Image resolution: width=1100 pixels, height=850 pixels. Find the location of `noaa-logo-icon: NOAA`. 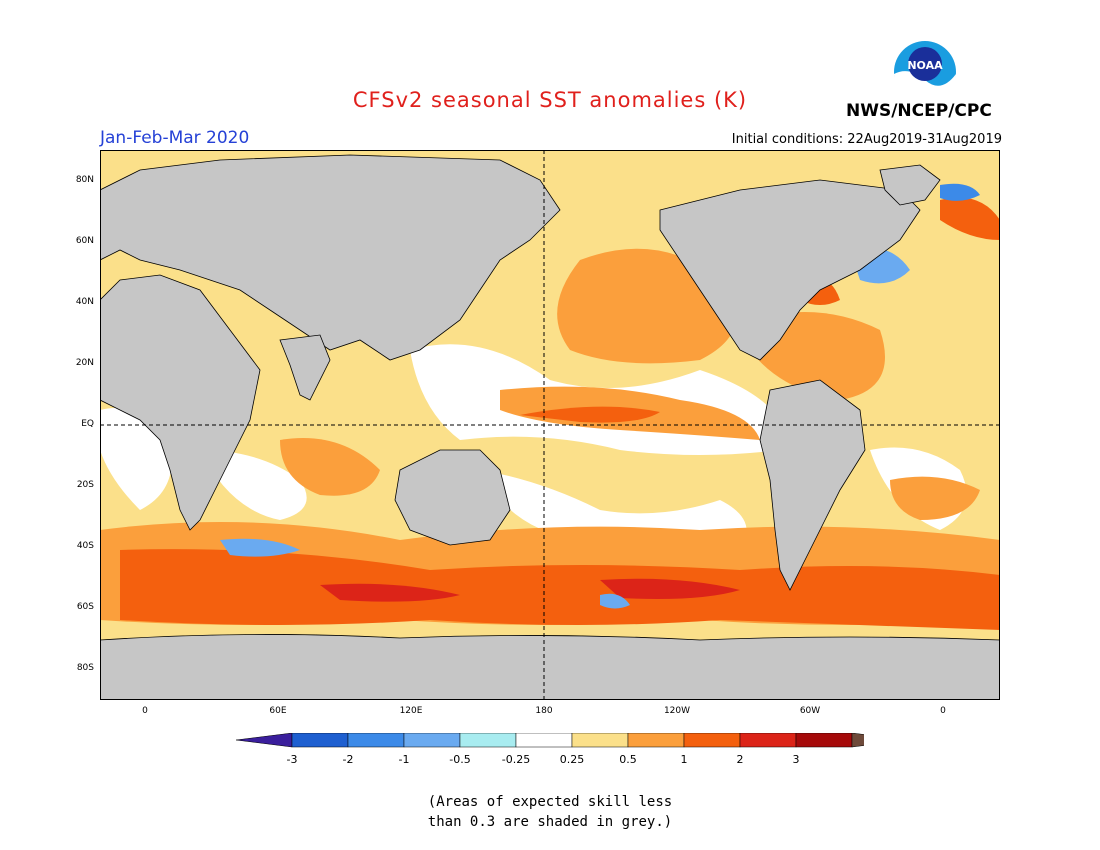

noaa-logo-icon: NOAA is located at coordinates (925, 72).